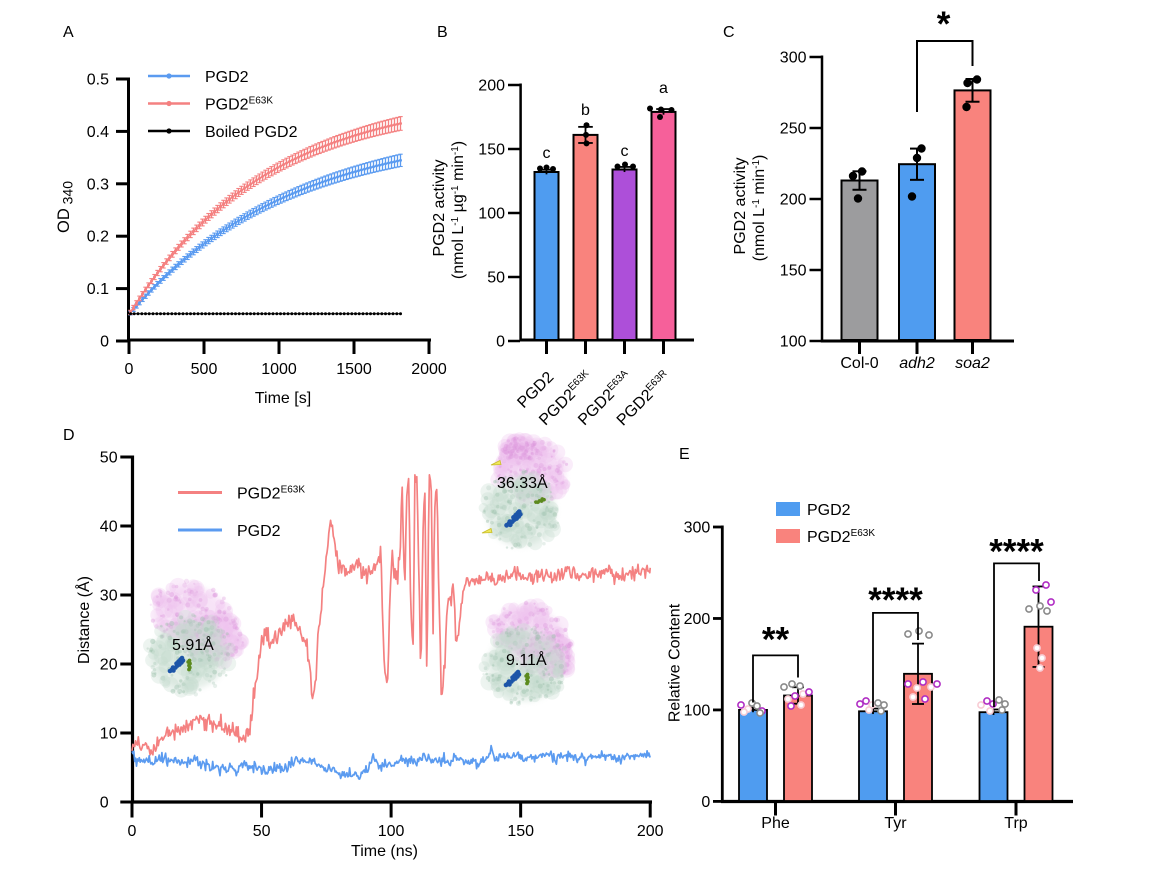  What do you see at coordinates (98, 184) in the screenshot?
I see `svg-text: 0.3` at bounding box center [98, 184].